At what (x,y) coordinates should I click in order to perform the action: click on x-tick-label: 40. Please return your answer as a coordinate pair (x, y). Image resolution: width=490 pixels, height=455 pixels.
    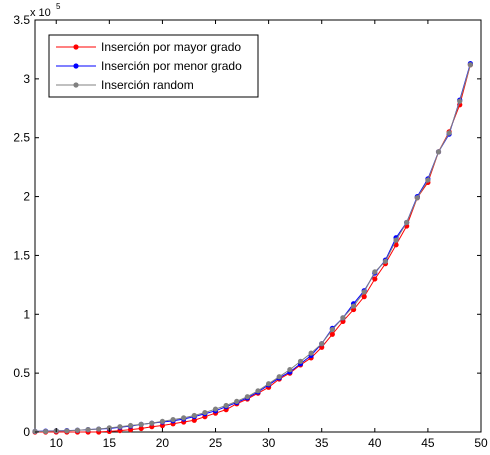
    Looking at the image, I should click on (375, 443).